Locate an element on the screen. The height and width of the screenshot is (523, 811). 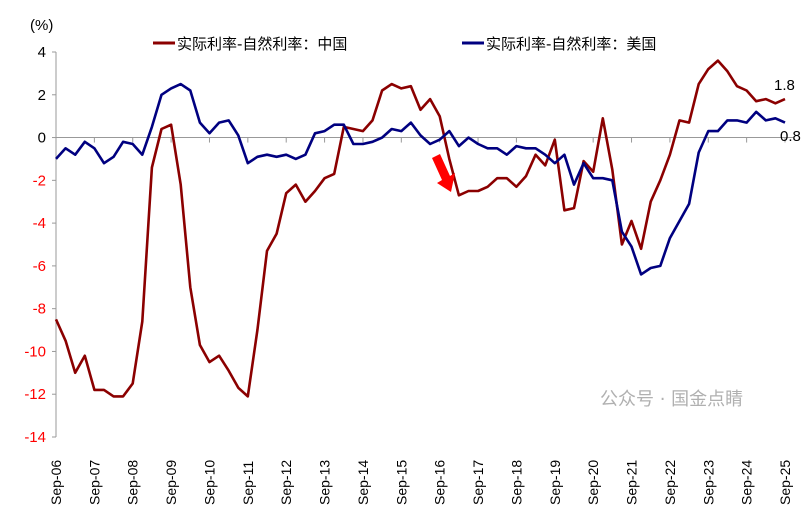
unit-label: (%) is located at coordinates (41, 25).